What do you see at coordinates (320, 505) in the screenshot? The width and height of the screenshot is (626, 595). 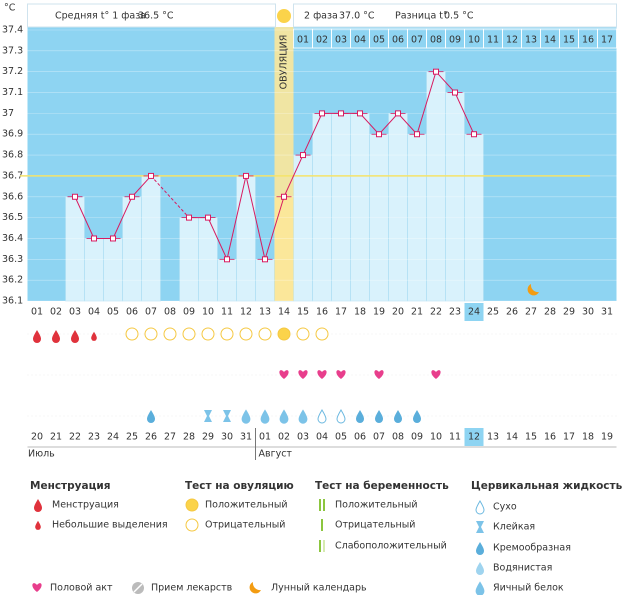 I see `preg-icon` at bounding box center [320, 505].